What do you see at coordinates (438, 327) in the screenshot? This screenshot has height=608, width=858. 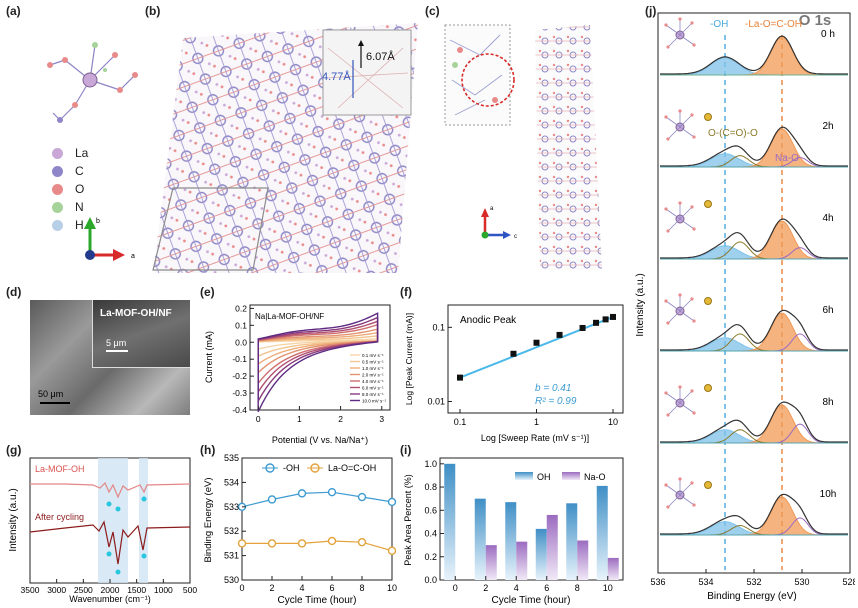 I see `chart-f-ytick: 0.1` at bounding box center [438, 327].